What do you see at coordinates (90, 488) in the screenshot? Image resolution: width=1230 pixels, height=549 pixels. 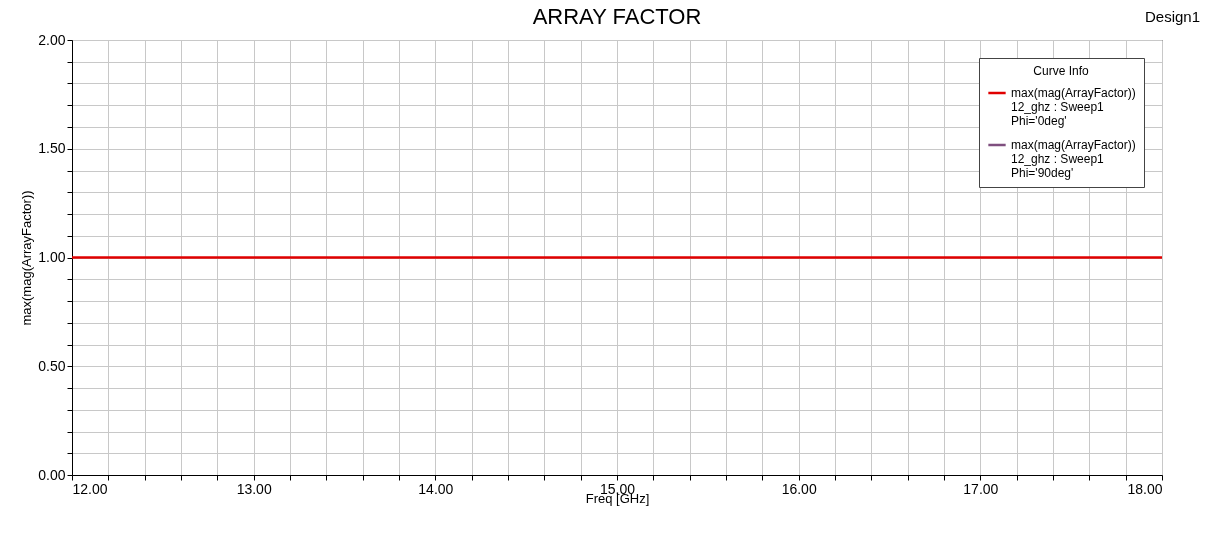 I see `x-tick-label: 12.00` at bounding box center [90, 488].